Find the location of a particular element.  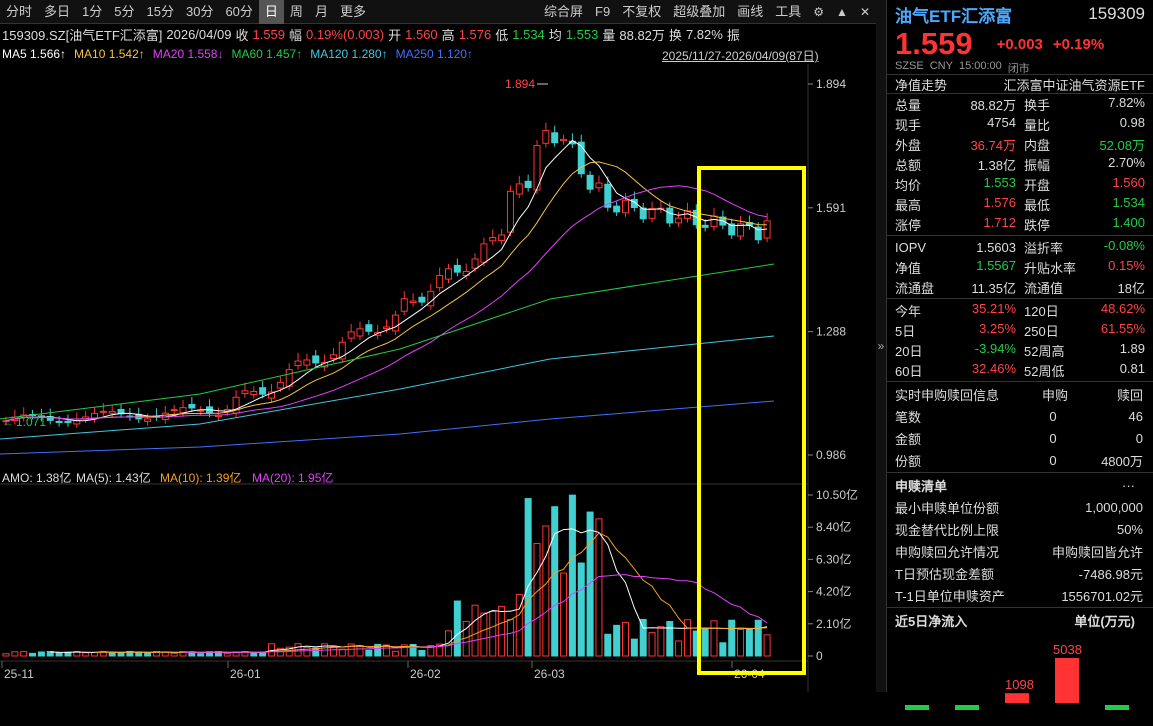

quote-label: 120日 is located at coordinates (1041, 311).